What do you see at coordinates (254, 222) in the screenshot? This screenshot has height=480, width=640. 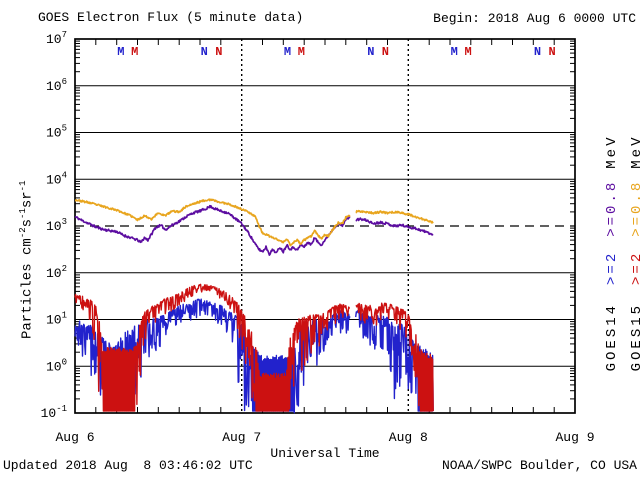 I see `series-goes15-0.8-mev` at bounding box center [254, 222].